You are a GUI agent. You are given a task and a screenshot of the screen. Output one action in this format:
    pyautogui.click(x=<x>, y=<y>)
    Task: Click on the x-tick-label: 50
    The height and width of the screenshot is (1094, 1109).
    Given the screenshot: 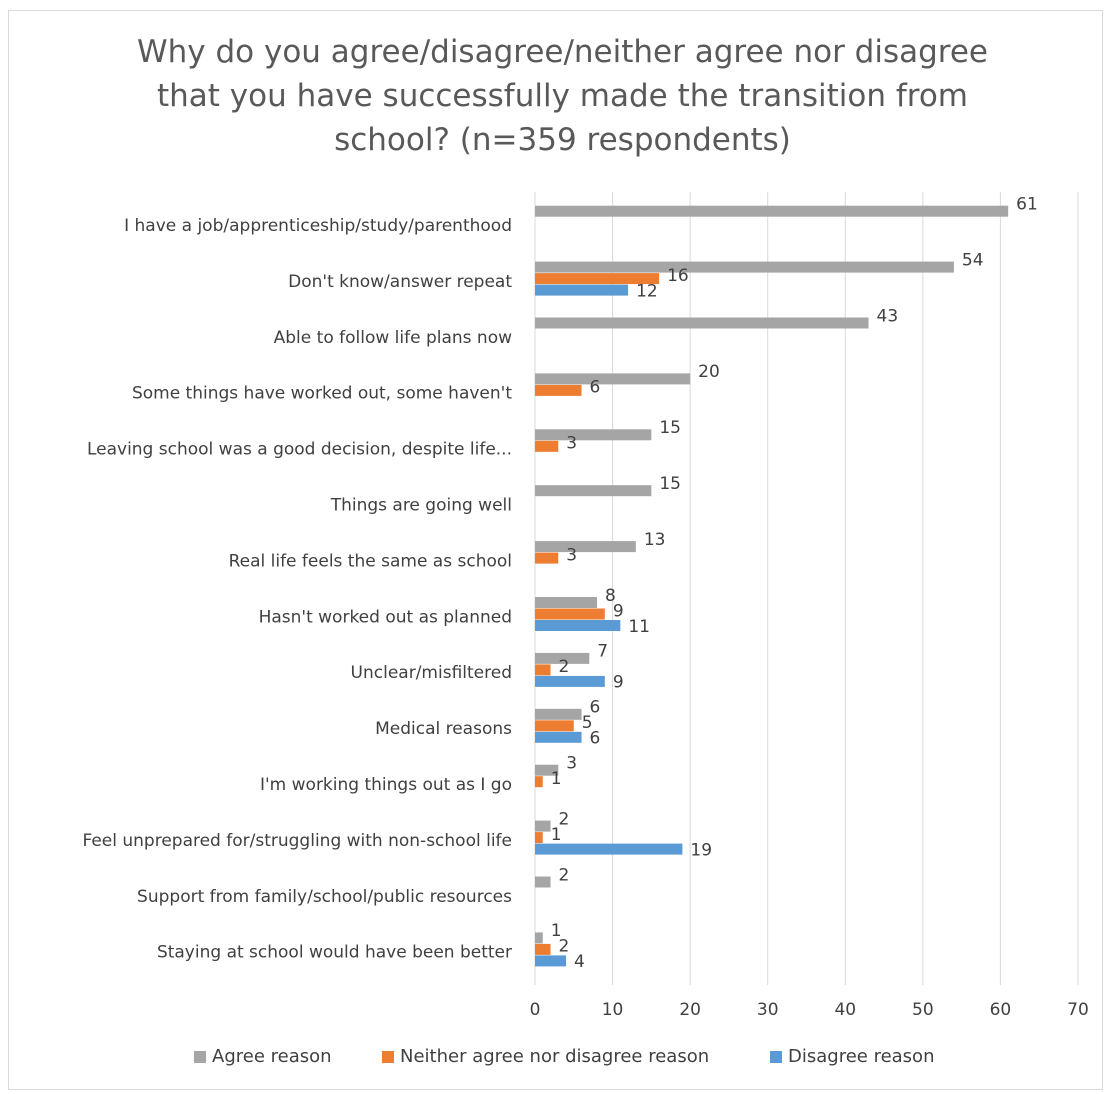 What is the action you would take?
    pyautogui.click(x=923, y=1010)
    